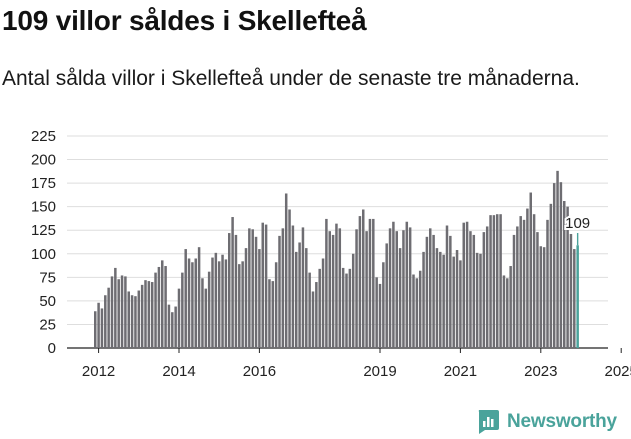  What do you see at coordinates (184, 20) in the screenshot?
I see `chart-title: 109 villor såldes i Skellefteå` at bounding box center [184, 20].